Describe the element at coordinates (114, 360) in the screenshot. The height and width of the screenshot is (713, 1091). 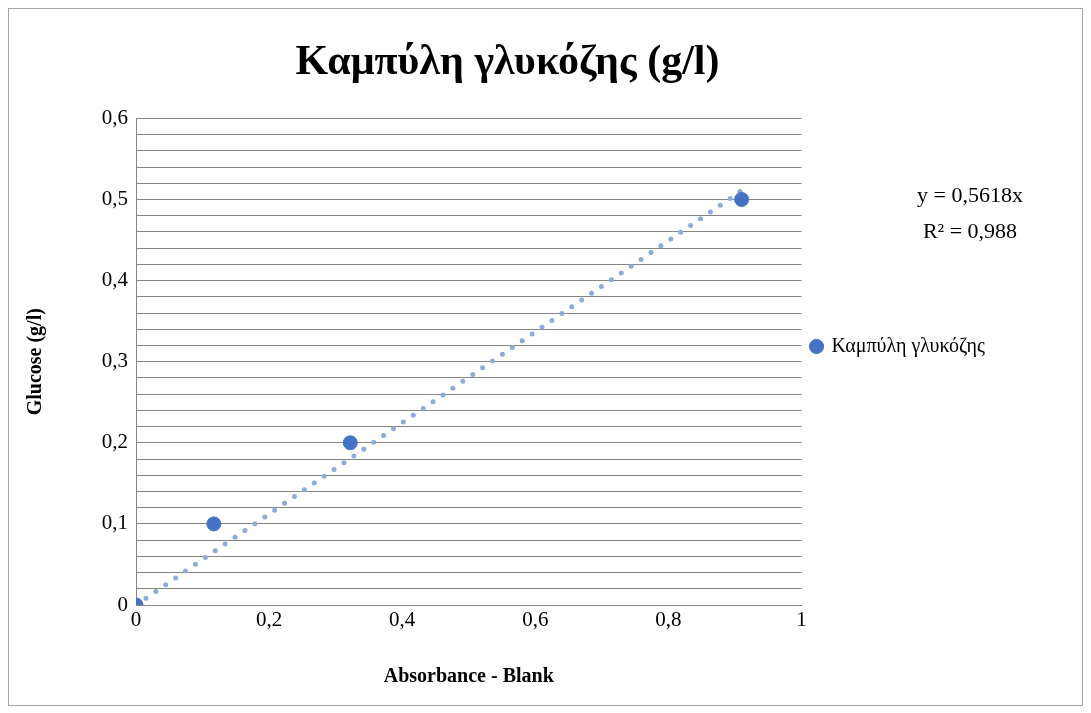
I see `y-tick-label: 0,3` at that location.